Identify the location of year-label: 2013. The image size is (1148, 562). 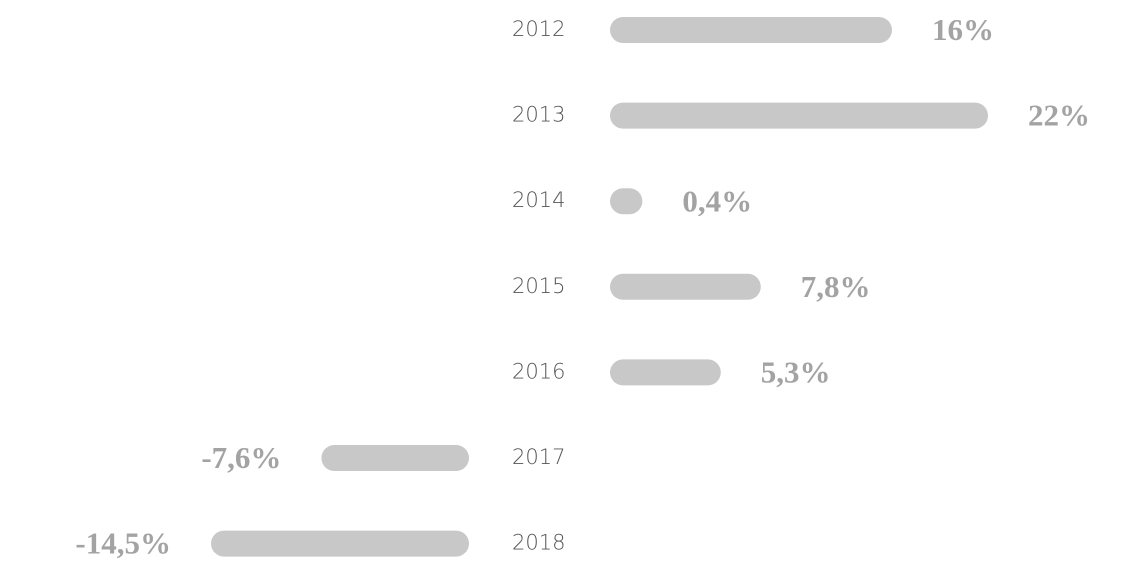
(538, 115).